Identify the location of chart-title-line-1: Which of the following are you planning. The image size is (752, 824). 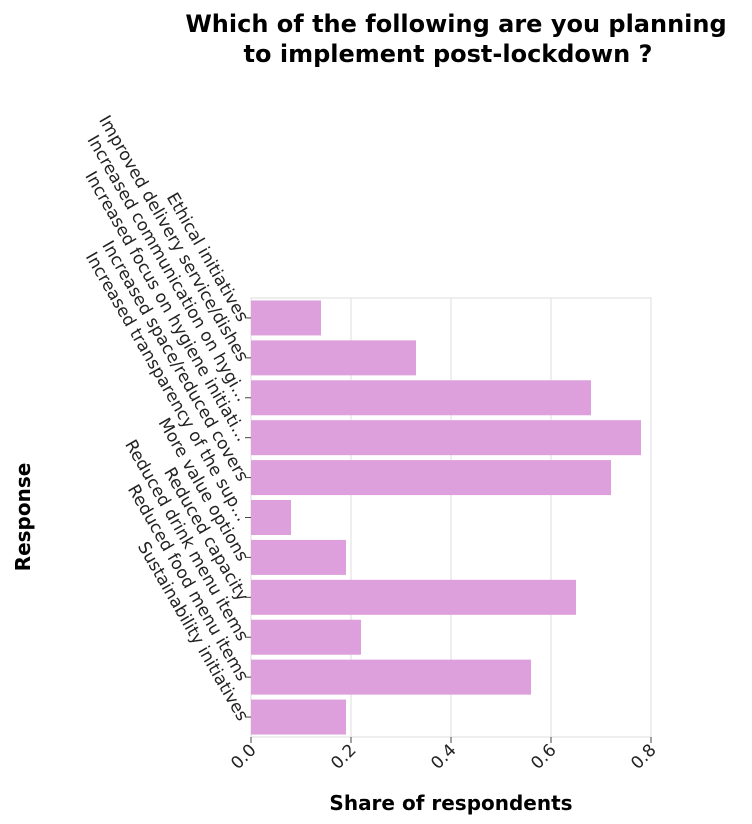
(455, 24).